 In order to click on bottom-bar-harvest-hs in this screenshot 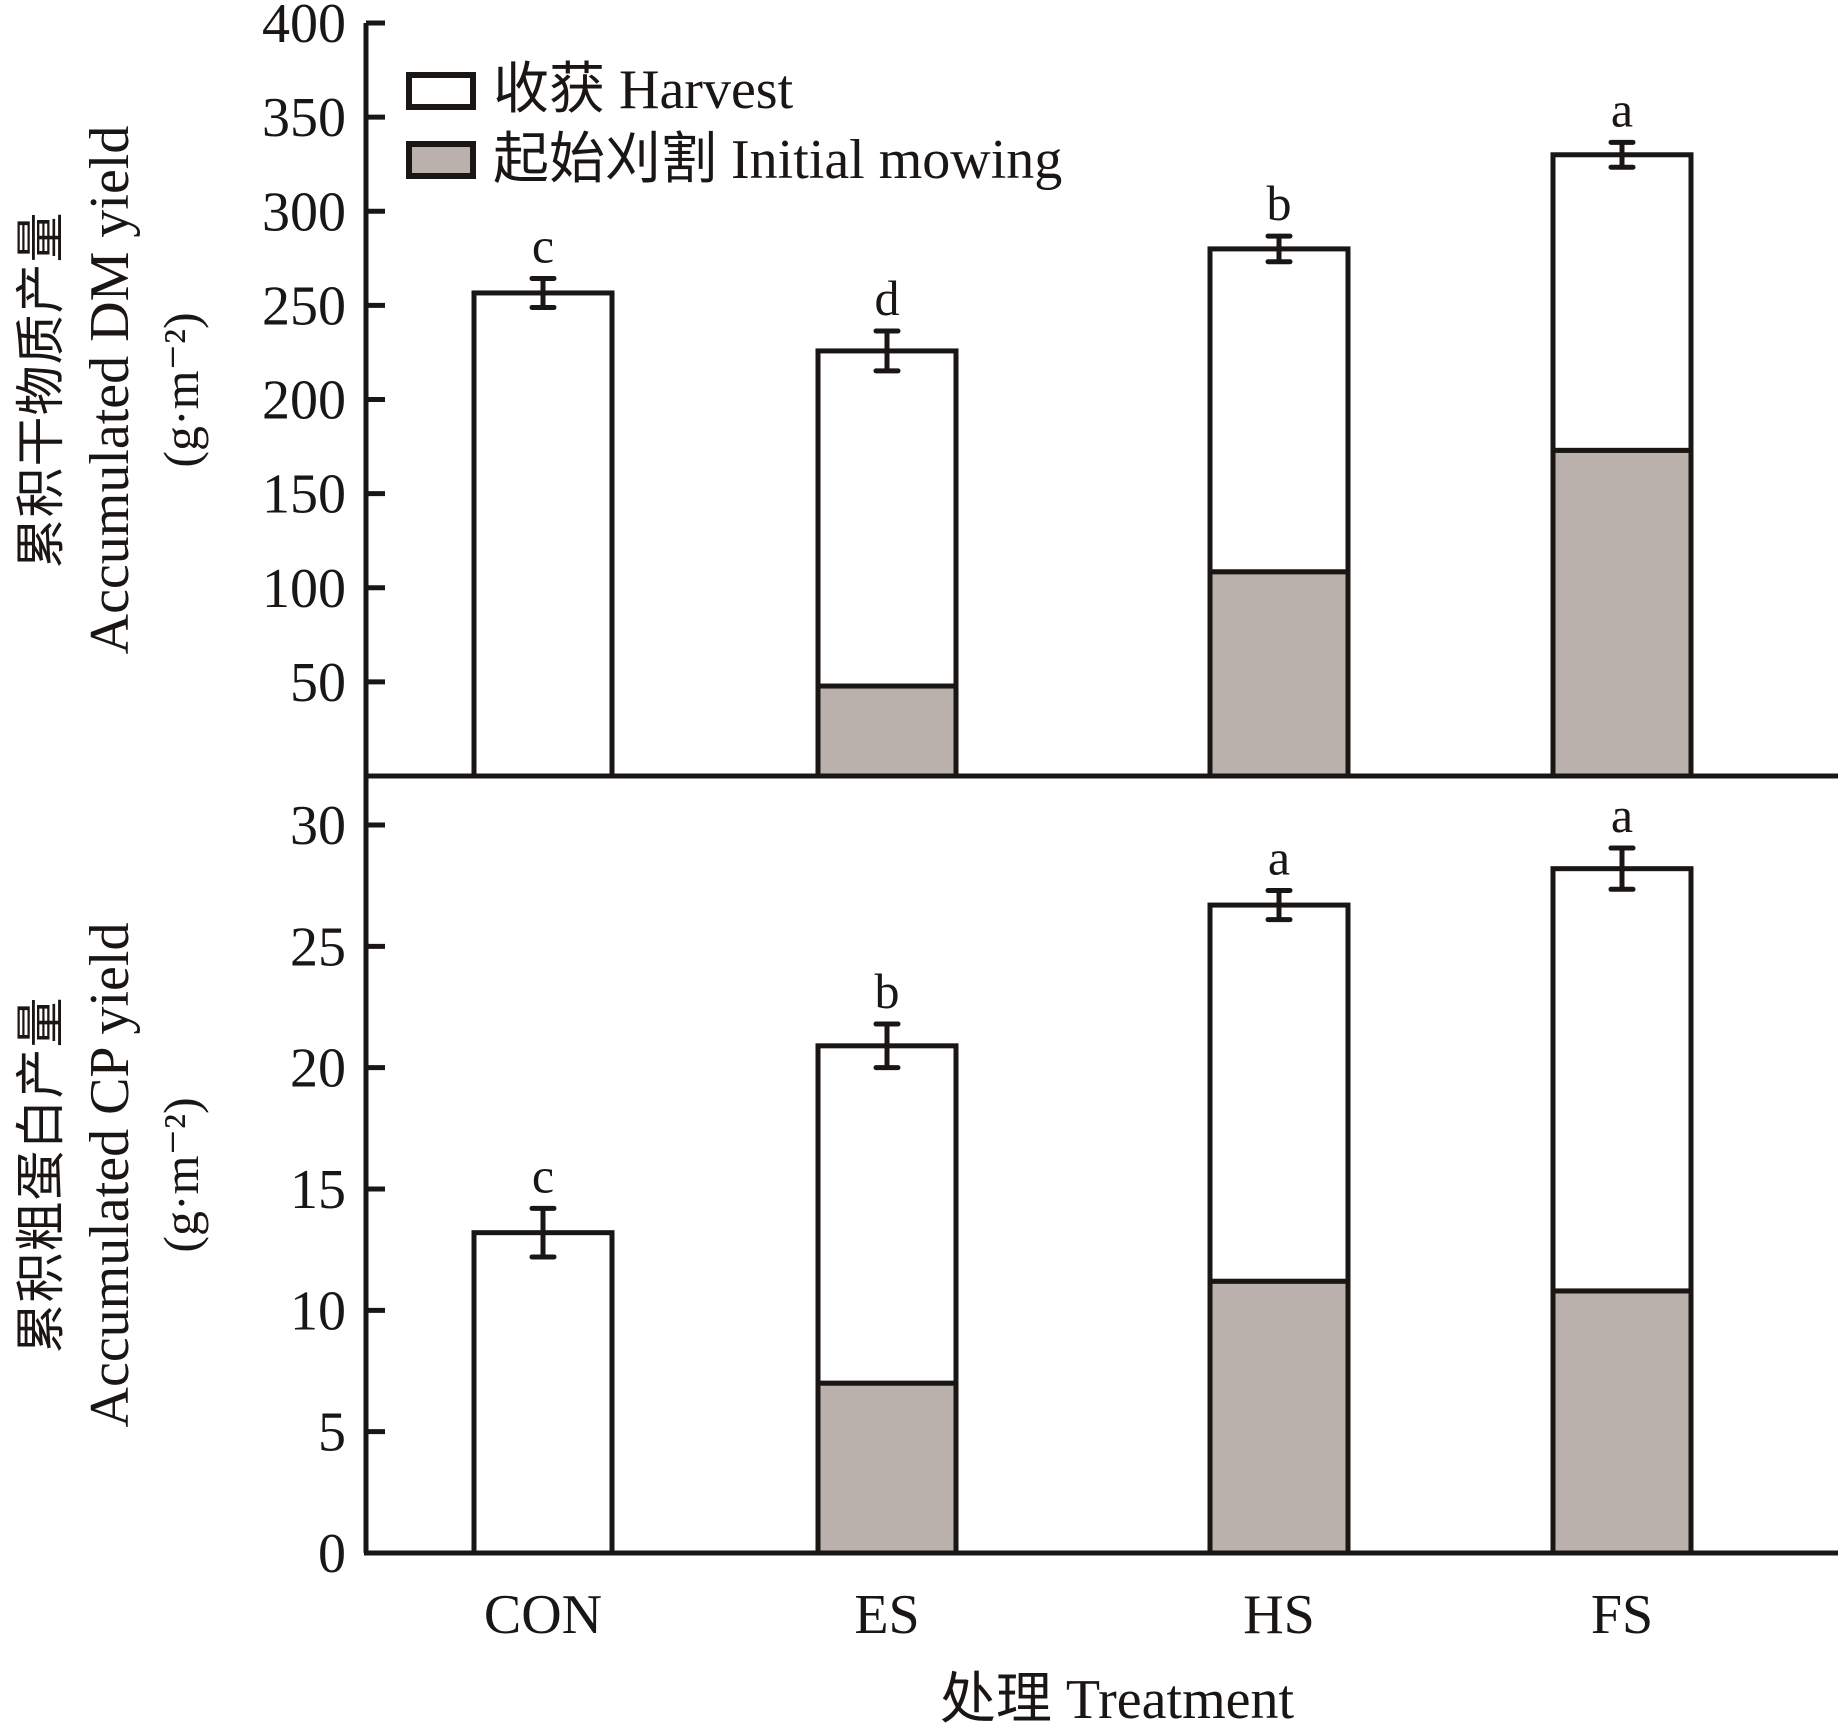, I will do `click(1279, 1093)`.